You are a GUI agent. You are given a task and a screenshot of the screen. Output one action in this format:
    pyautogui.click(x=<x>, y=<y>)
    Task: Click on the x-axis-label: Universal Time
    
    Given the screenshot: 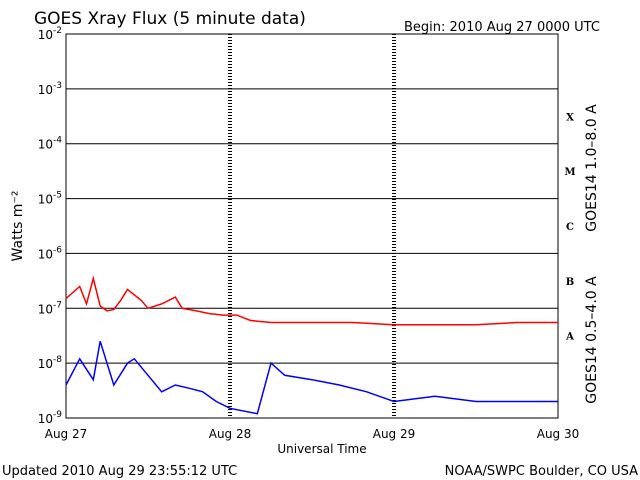 What is the action you would take?
    pyautogui.click(x=321, y=449)
    